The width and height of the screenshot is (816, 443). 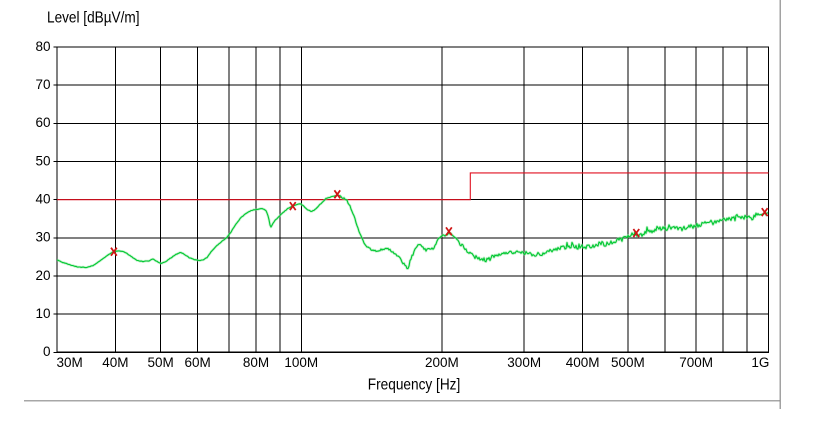 What do you see at coordinates (760, 362) in the screenshot?
I see `svg-text: 1G` at bounding box center [760, 362].